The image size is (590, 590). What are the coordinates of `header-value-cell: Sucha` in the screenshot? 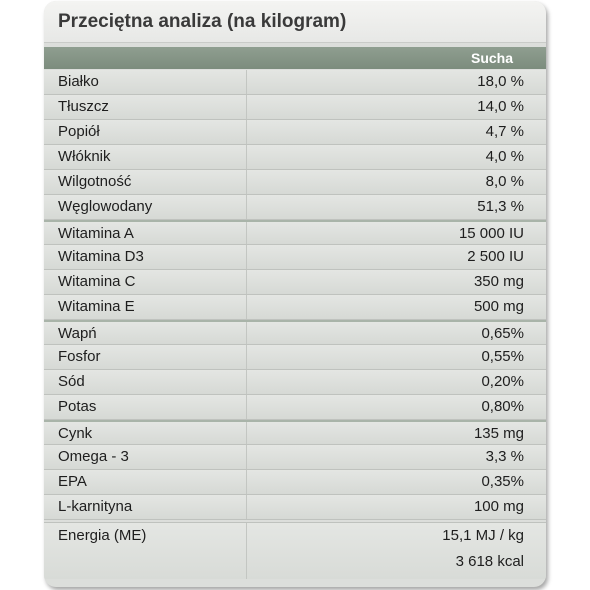 It's located at (491, 58).